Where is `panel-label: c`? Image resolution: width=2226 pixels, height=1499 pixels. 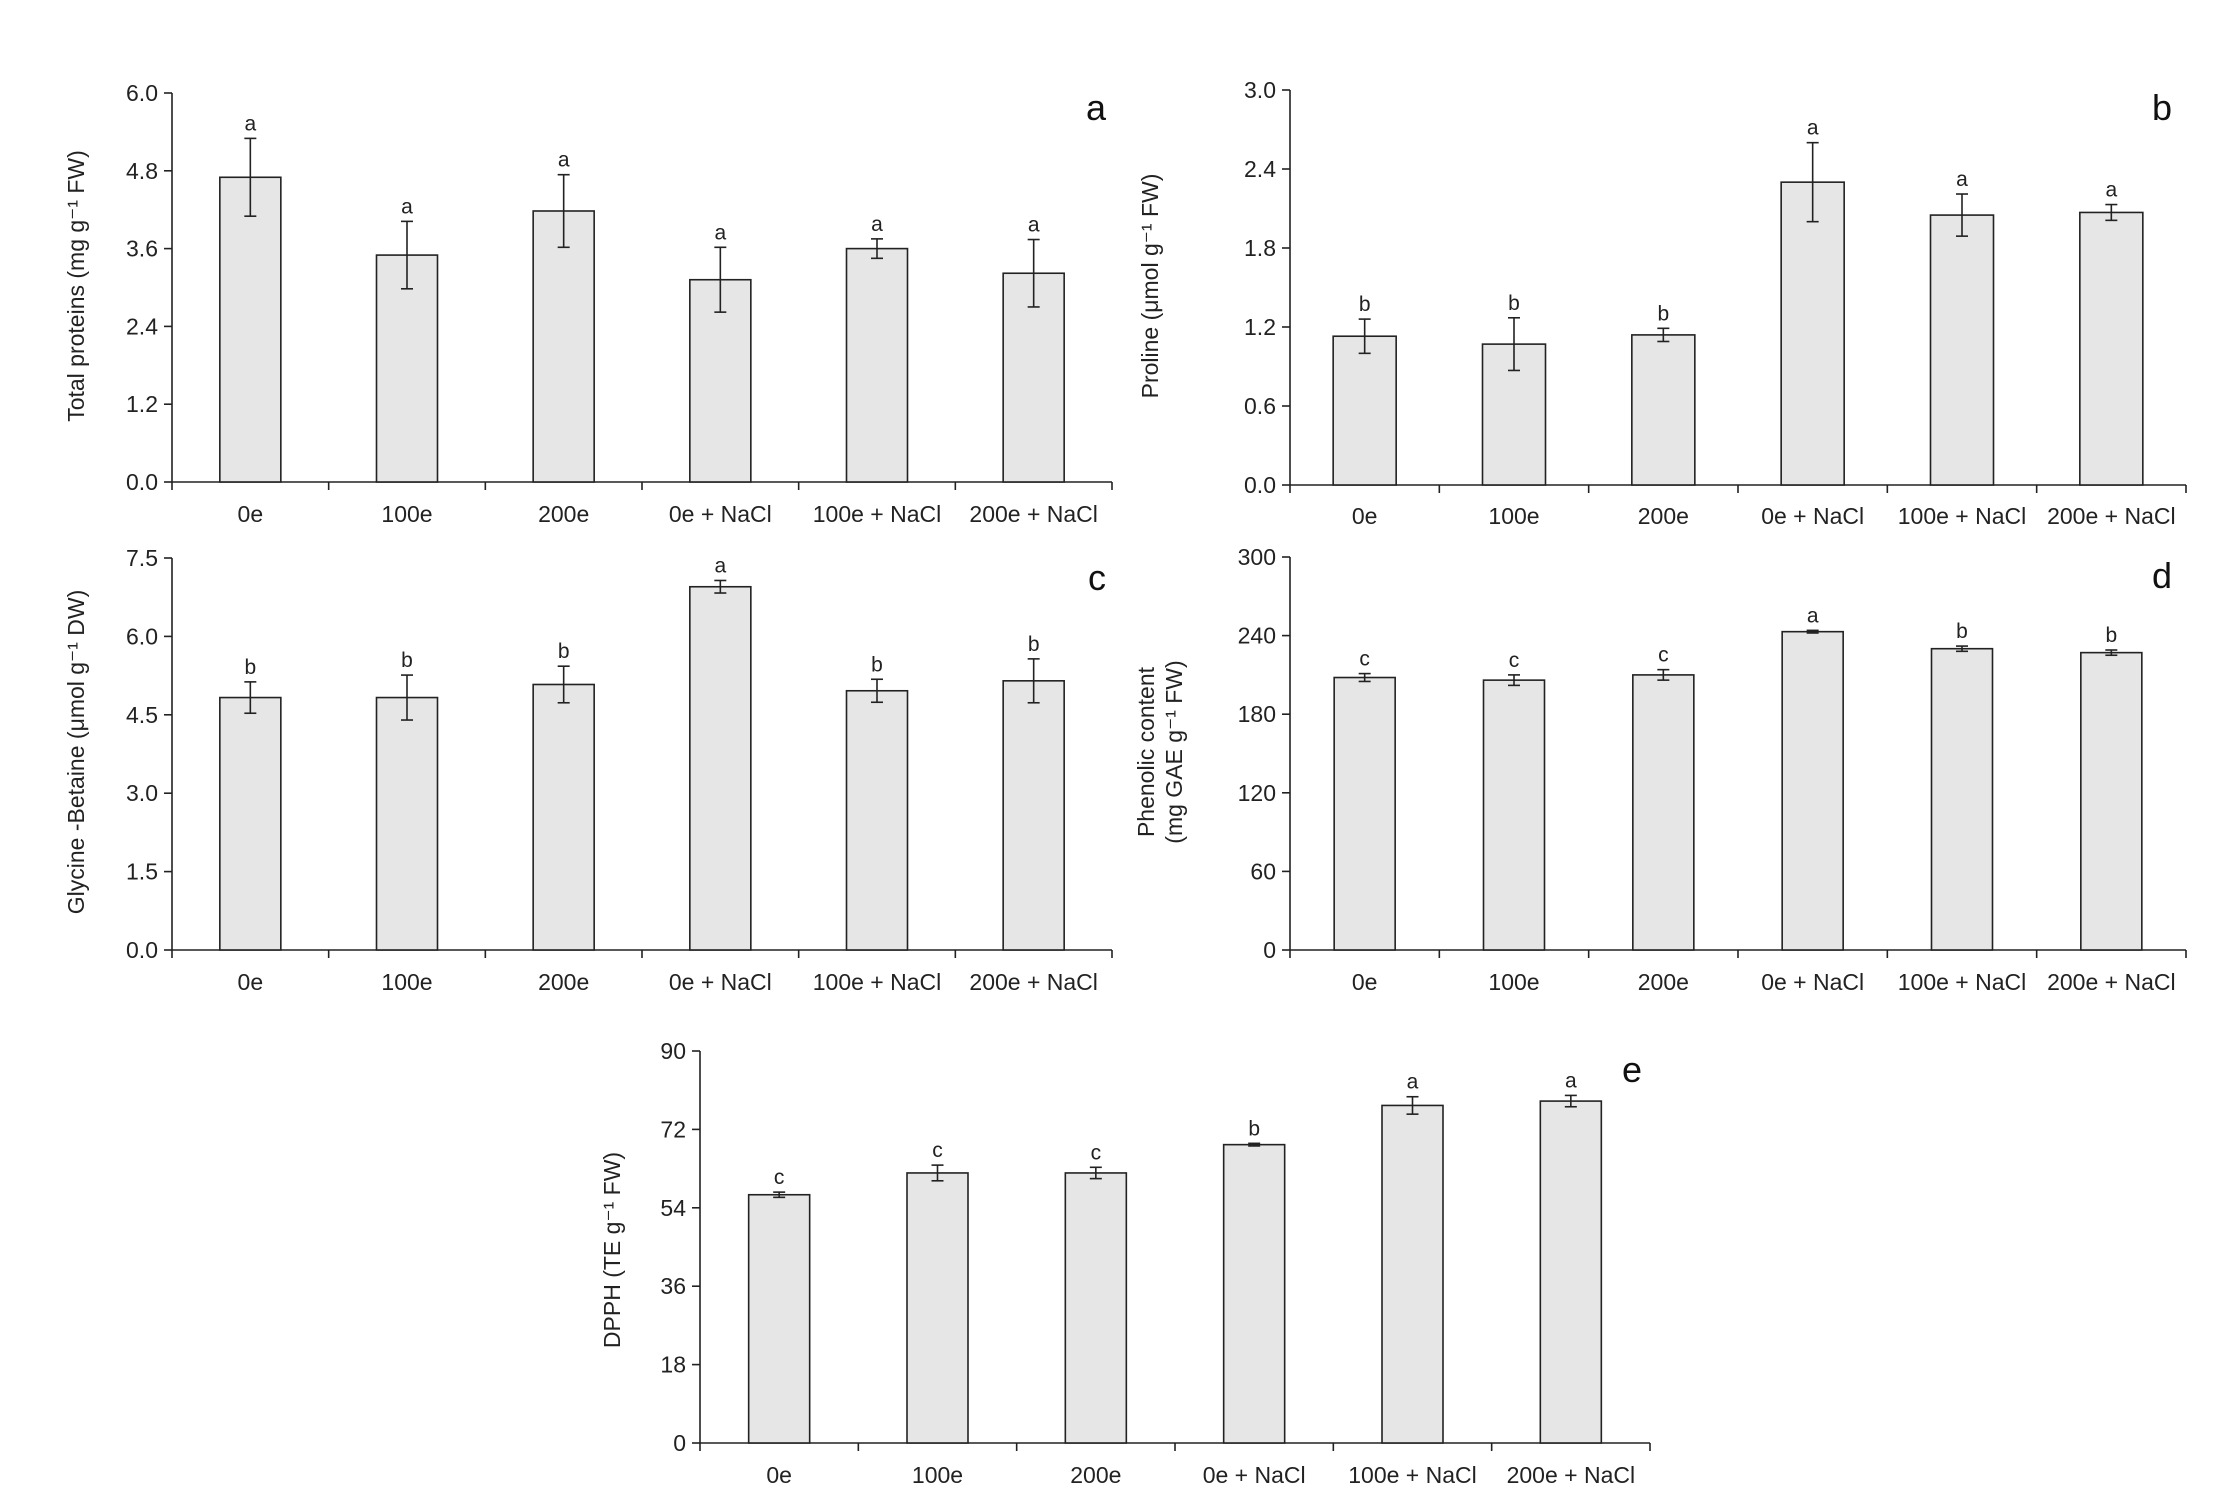 panel-label: c is located at coordinates (1097, 577).